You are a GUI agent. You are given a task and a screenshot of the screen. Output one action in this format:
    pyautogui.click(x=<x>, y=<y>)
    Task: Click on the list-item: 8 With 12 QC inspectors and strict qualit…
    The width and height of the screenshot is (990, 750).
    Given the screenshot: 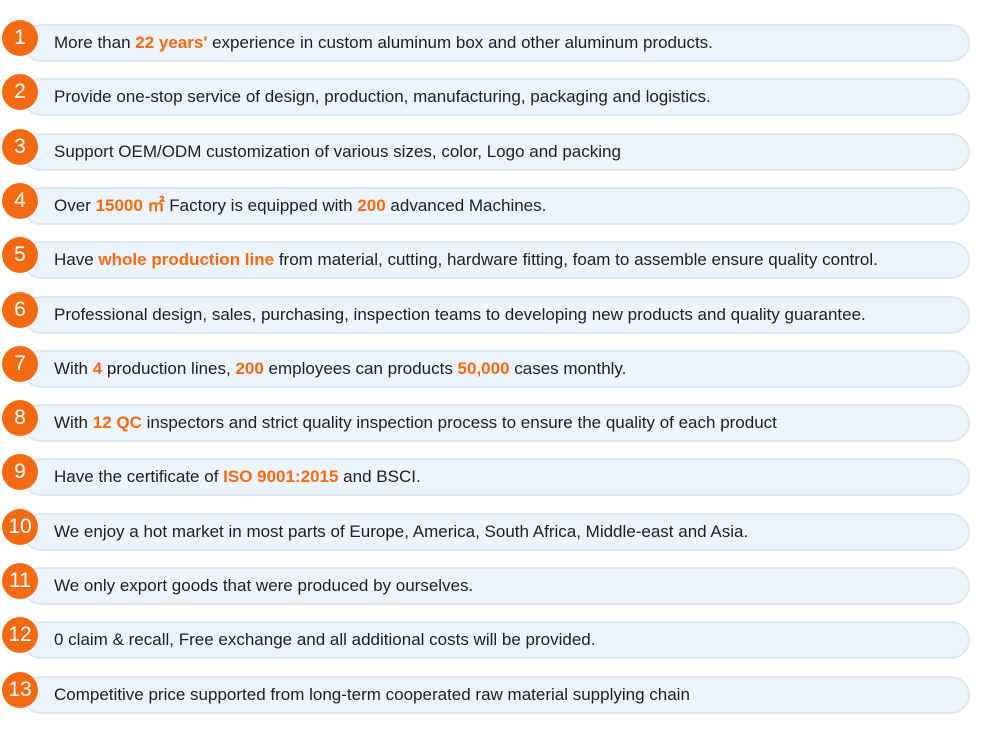 What is the action you would take?
    pyautogui.click(x=495, y=423)
    